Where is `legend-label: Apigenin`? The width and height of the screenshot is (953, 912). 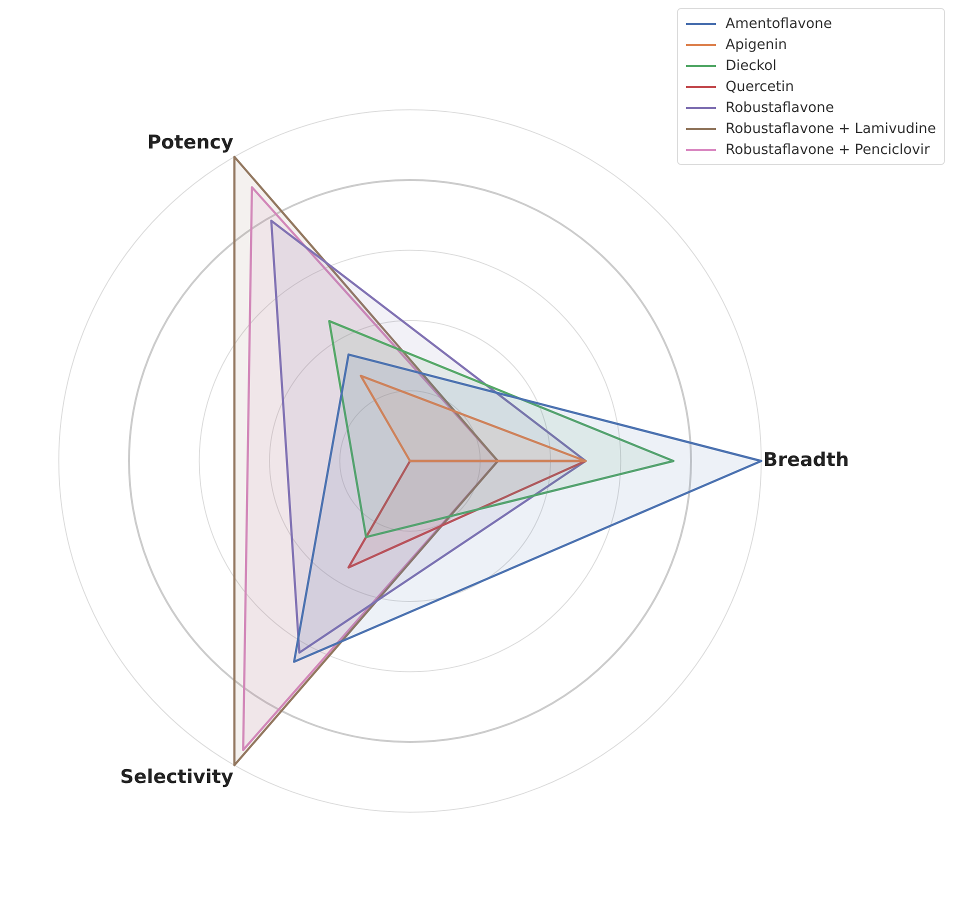
legend-label: Apigenin is located at coordinates (757, 44).